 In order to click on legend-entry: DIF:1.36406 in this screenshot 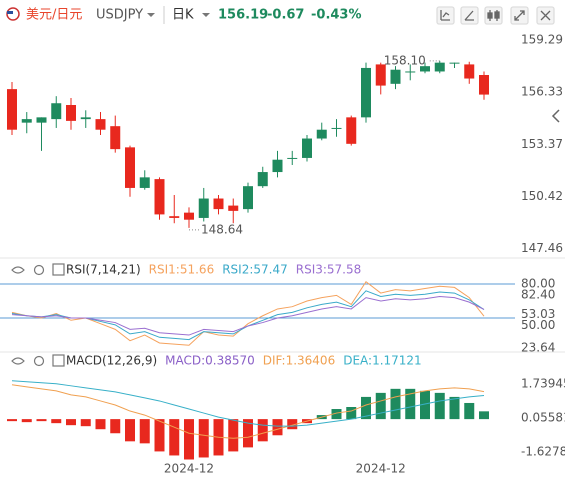, I will do `click(299, 361)`.